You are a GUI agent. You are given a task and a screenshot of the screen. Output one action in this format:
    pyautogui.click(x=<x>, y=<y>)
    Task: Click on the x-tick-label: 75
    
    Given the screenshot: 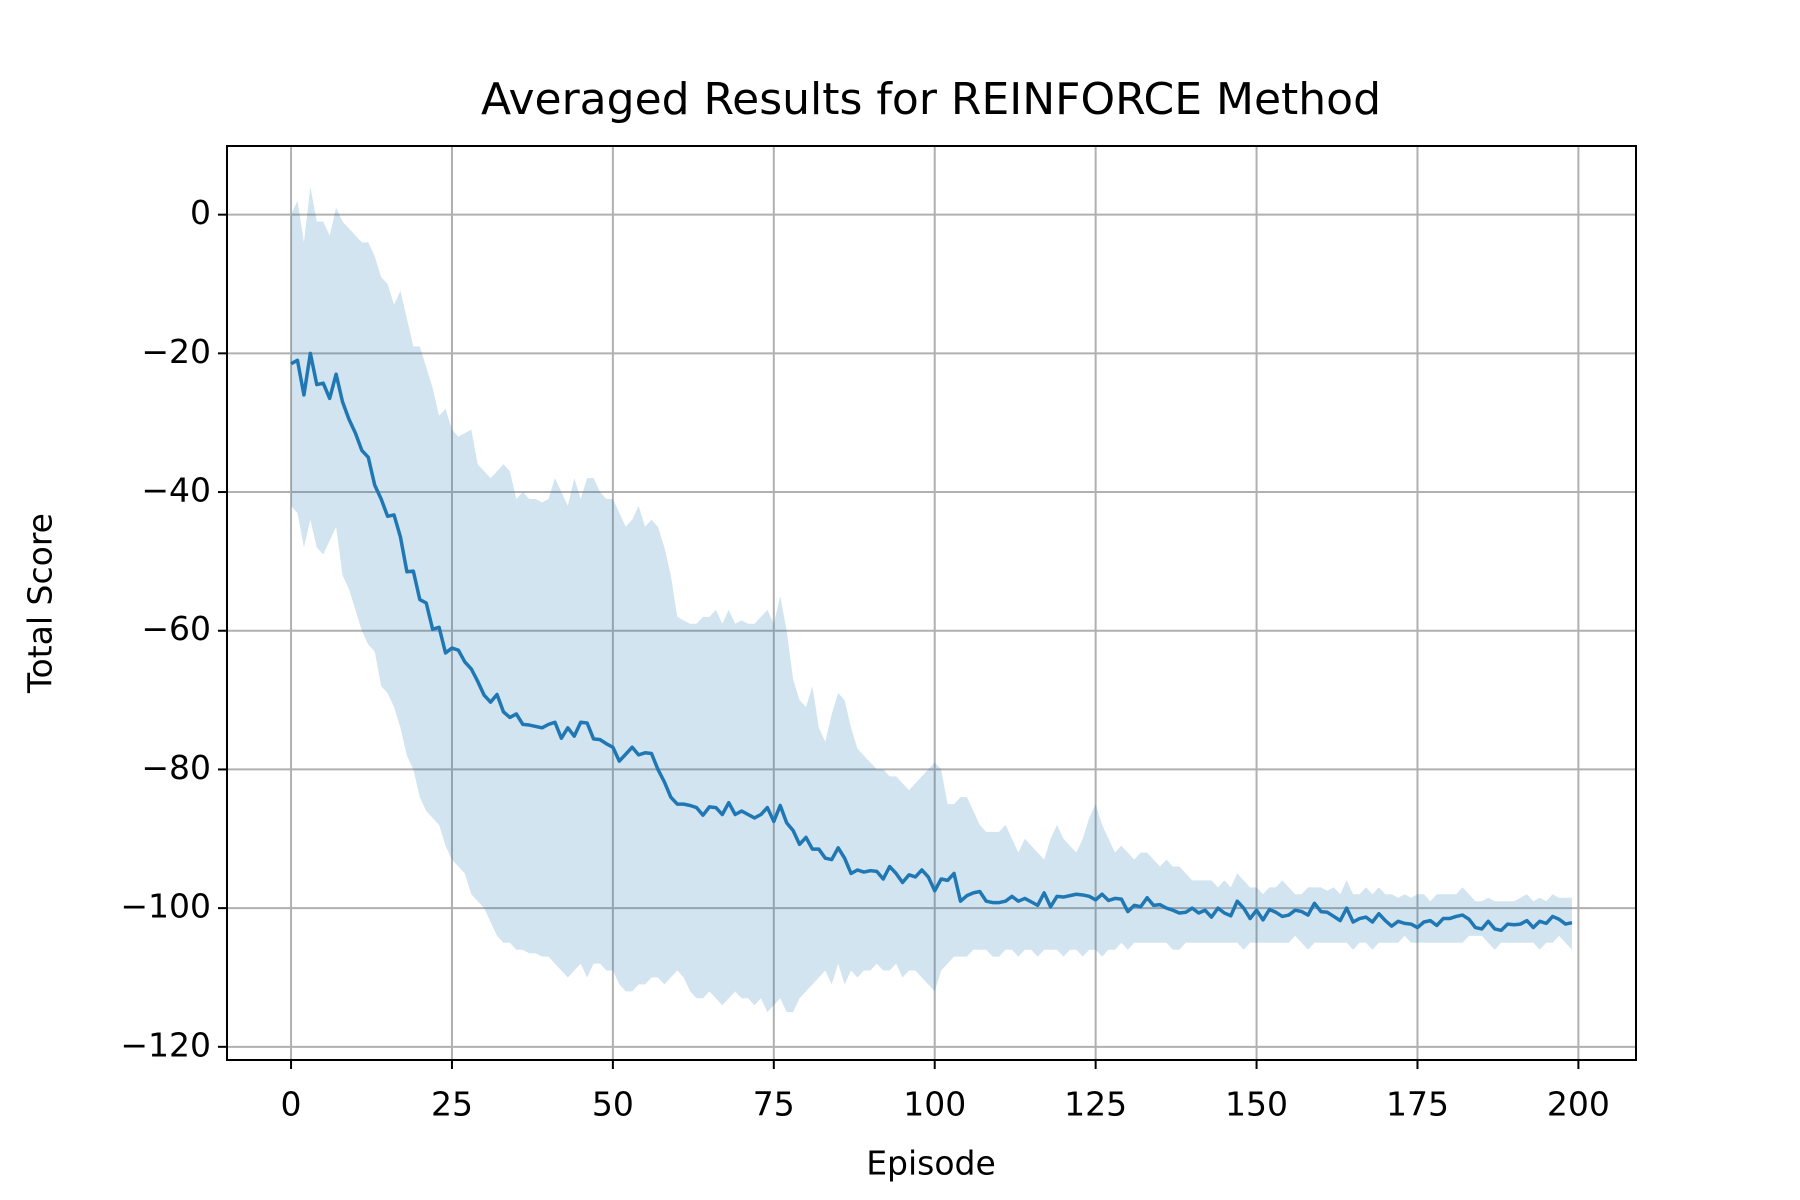 What is the action you would take?
    pyautogui.click(x=774, y=1104)
    